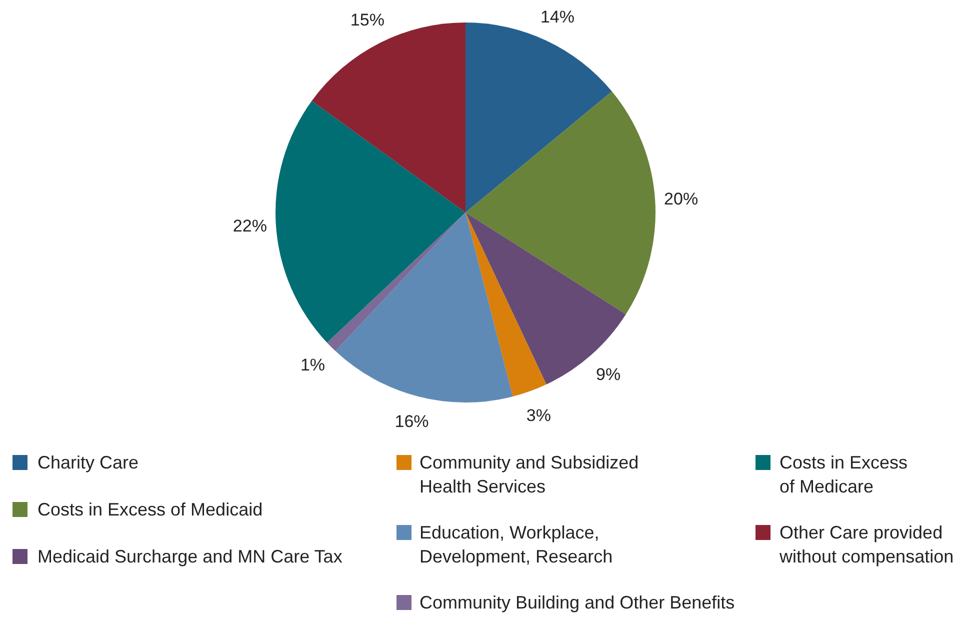  What do you see at coordinates (150, 510) in the screenshot?
I see `legend-label: Costs in Excess of Medicaid` at bounding box center [150, 510].